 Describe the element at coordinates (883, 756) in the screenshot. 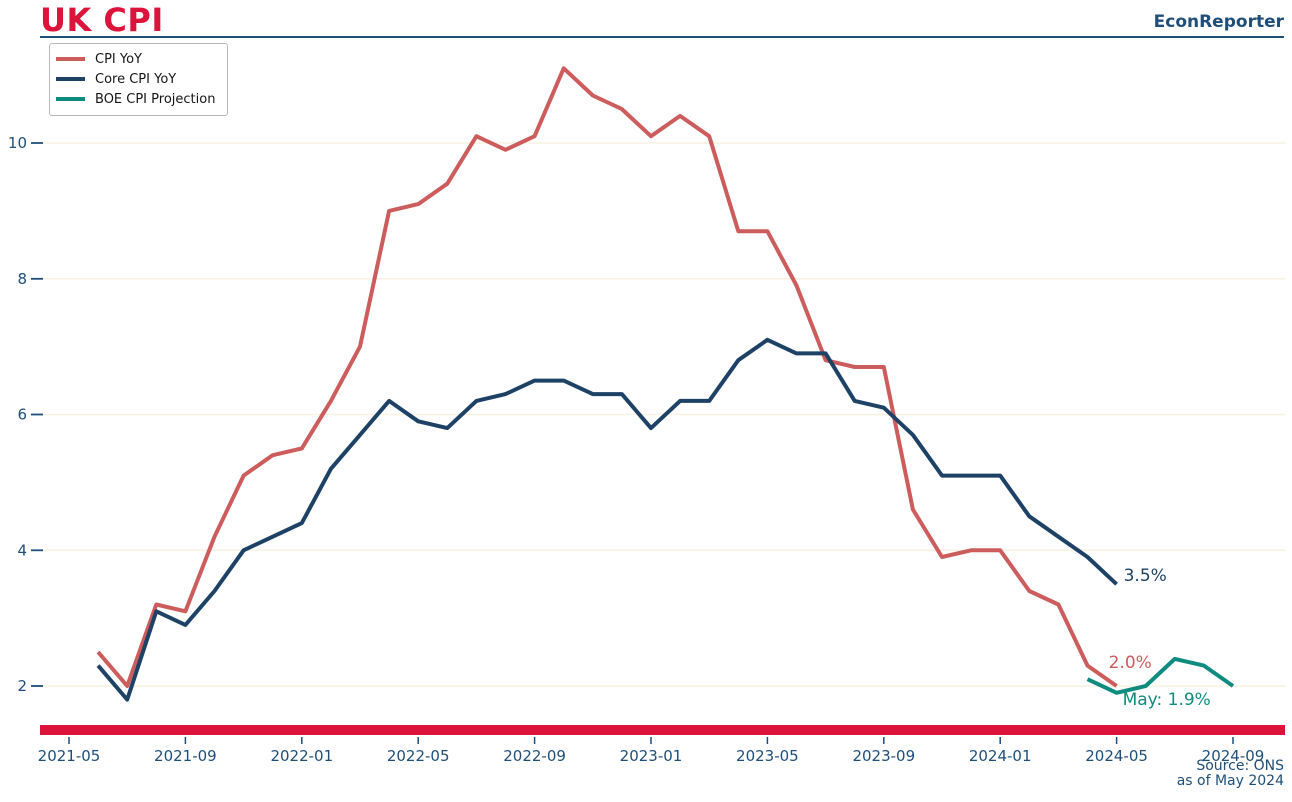

I see `x-tick-label-2023-09: 2023-09` at that location.